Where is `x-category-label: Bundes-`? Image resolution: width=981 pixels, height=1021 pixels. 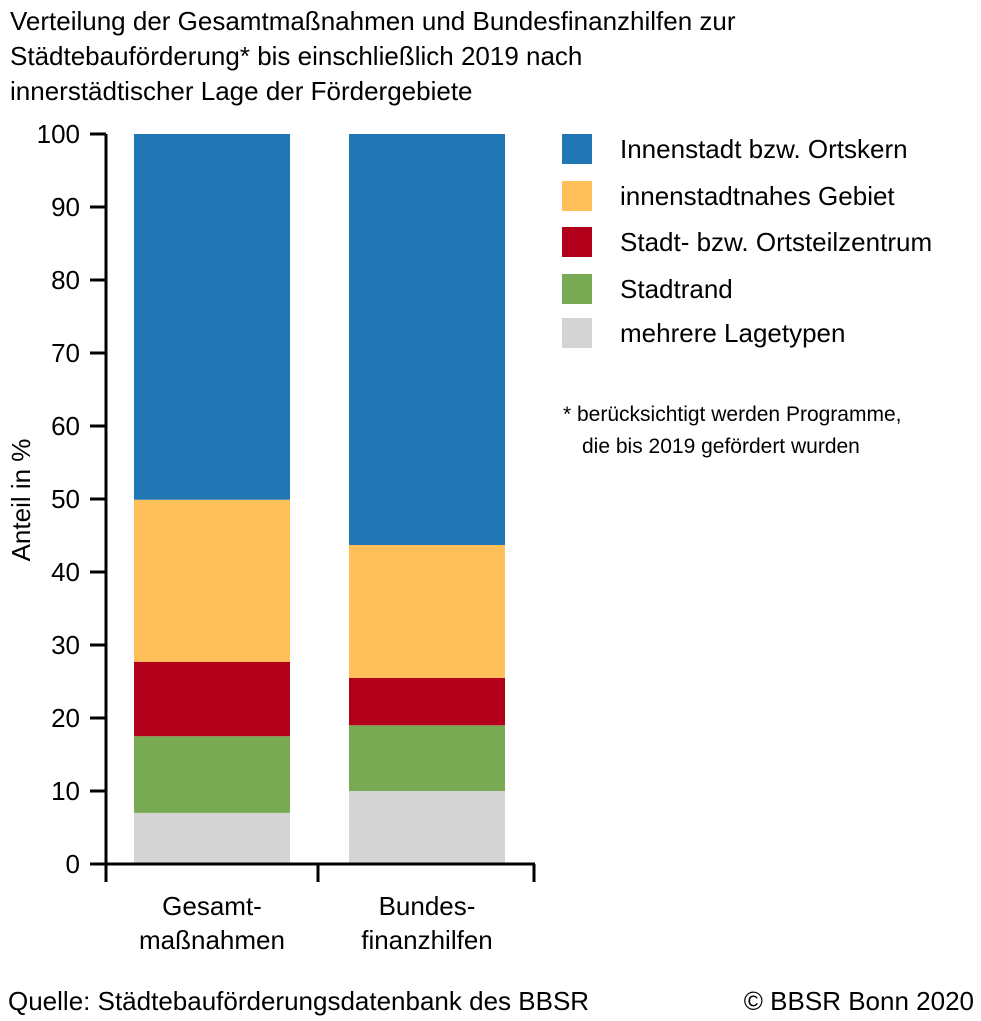
x-category-label: Bundes- is located at coordinates (427, 906).